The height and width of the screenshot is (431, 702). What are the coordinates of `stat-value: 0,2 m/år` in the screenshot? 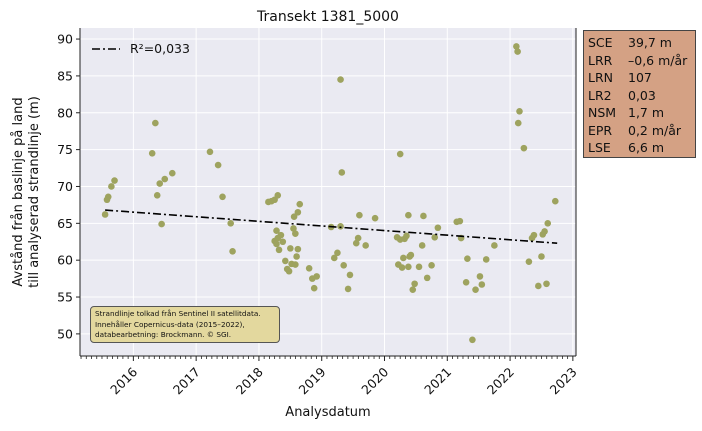 It's located at (655, 130).